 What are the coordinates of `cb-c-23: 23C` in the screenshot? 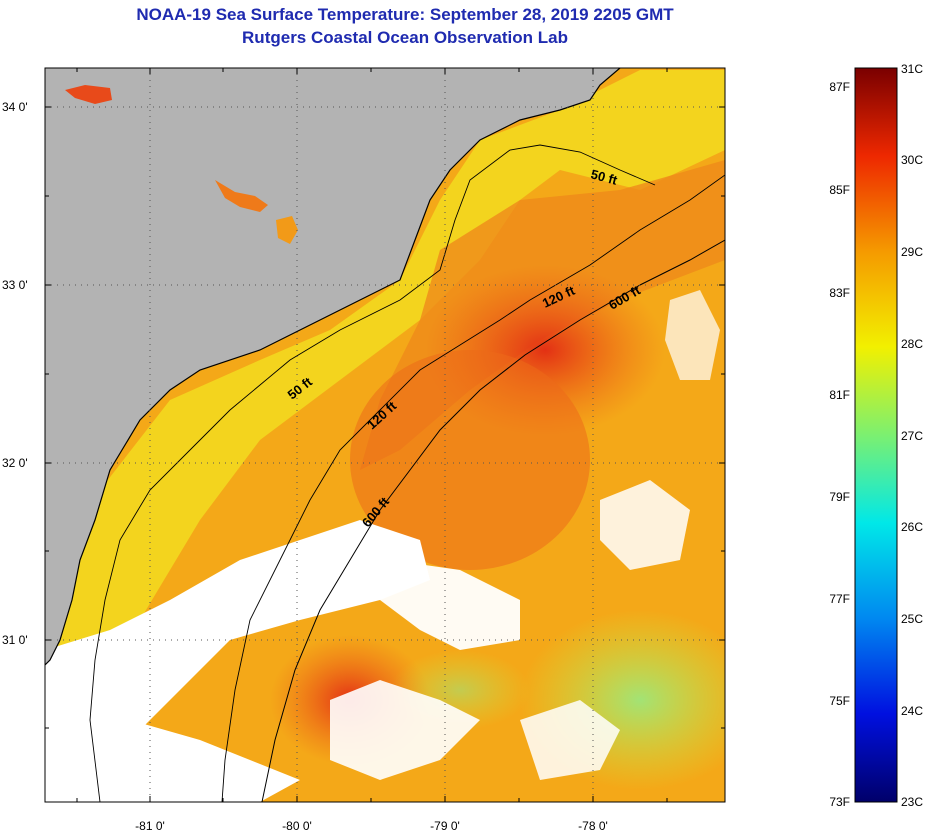 It's located at (912, 802).